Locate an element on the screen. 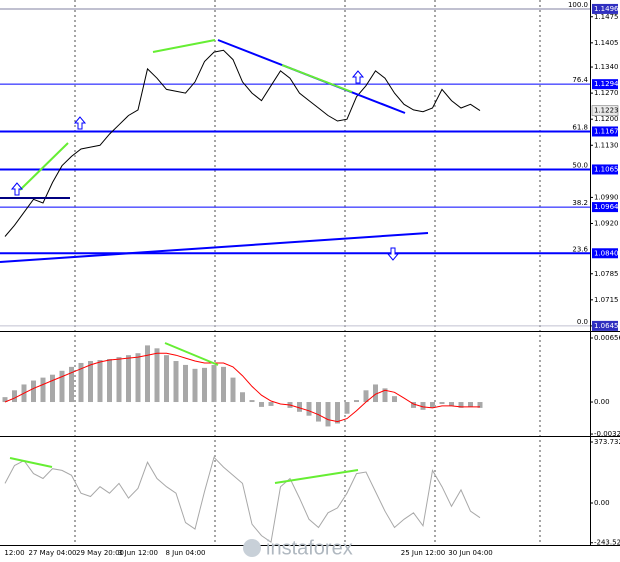 The height and width of the screenshot is (562, 620). price-box-label: 1.1294 is located at coordinates (606, 84).